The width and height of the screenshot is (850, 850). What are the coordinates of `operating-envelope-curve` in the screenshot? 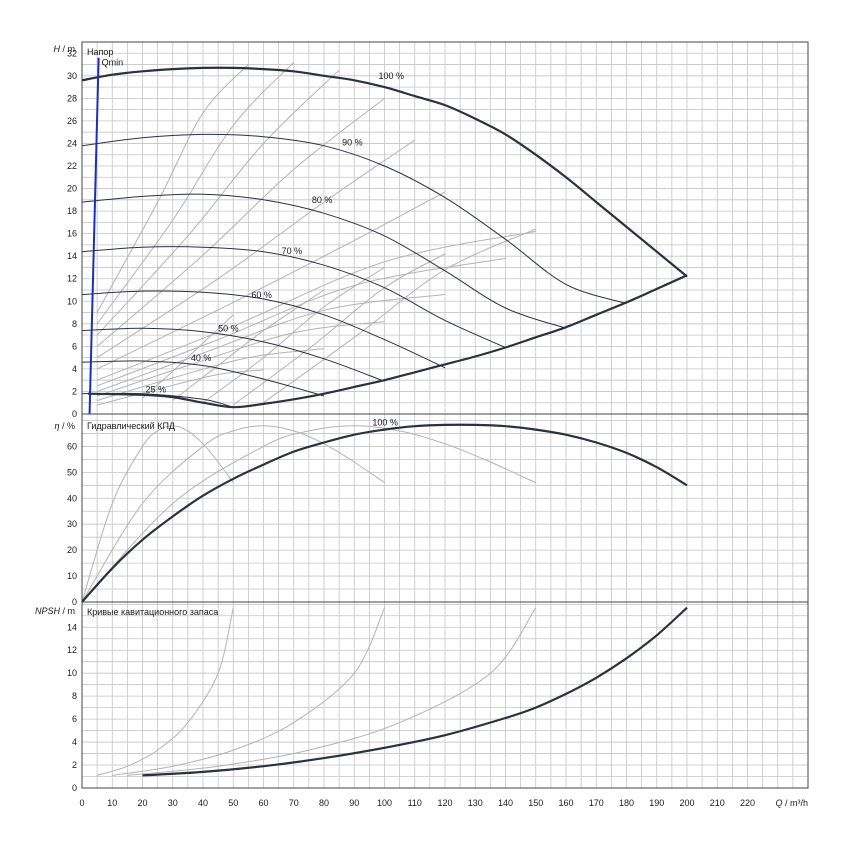 It's located at (387, 341).